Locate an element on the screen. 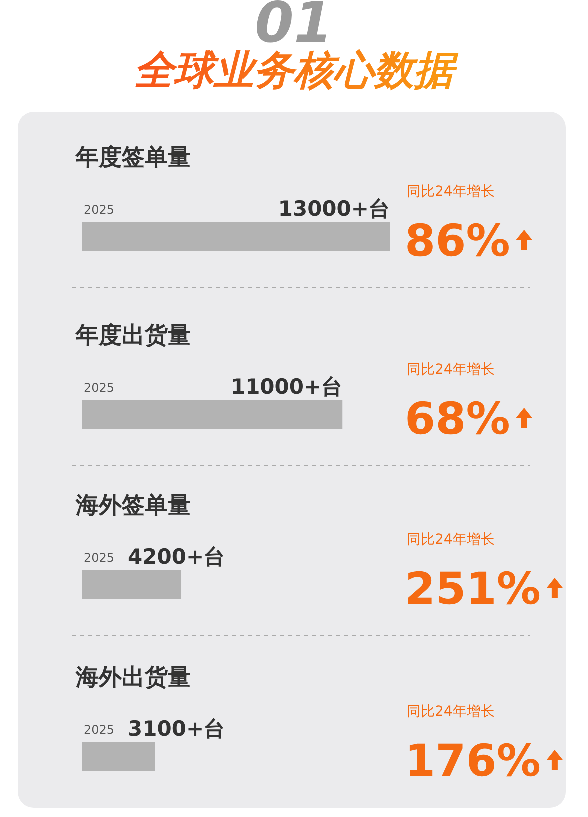  data-label: 11000+台 is located at coordinates (286, 387).